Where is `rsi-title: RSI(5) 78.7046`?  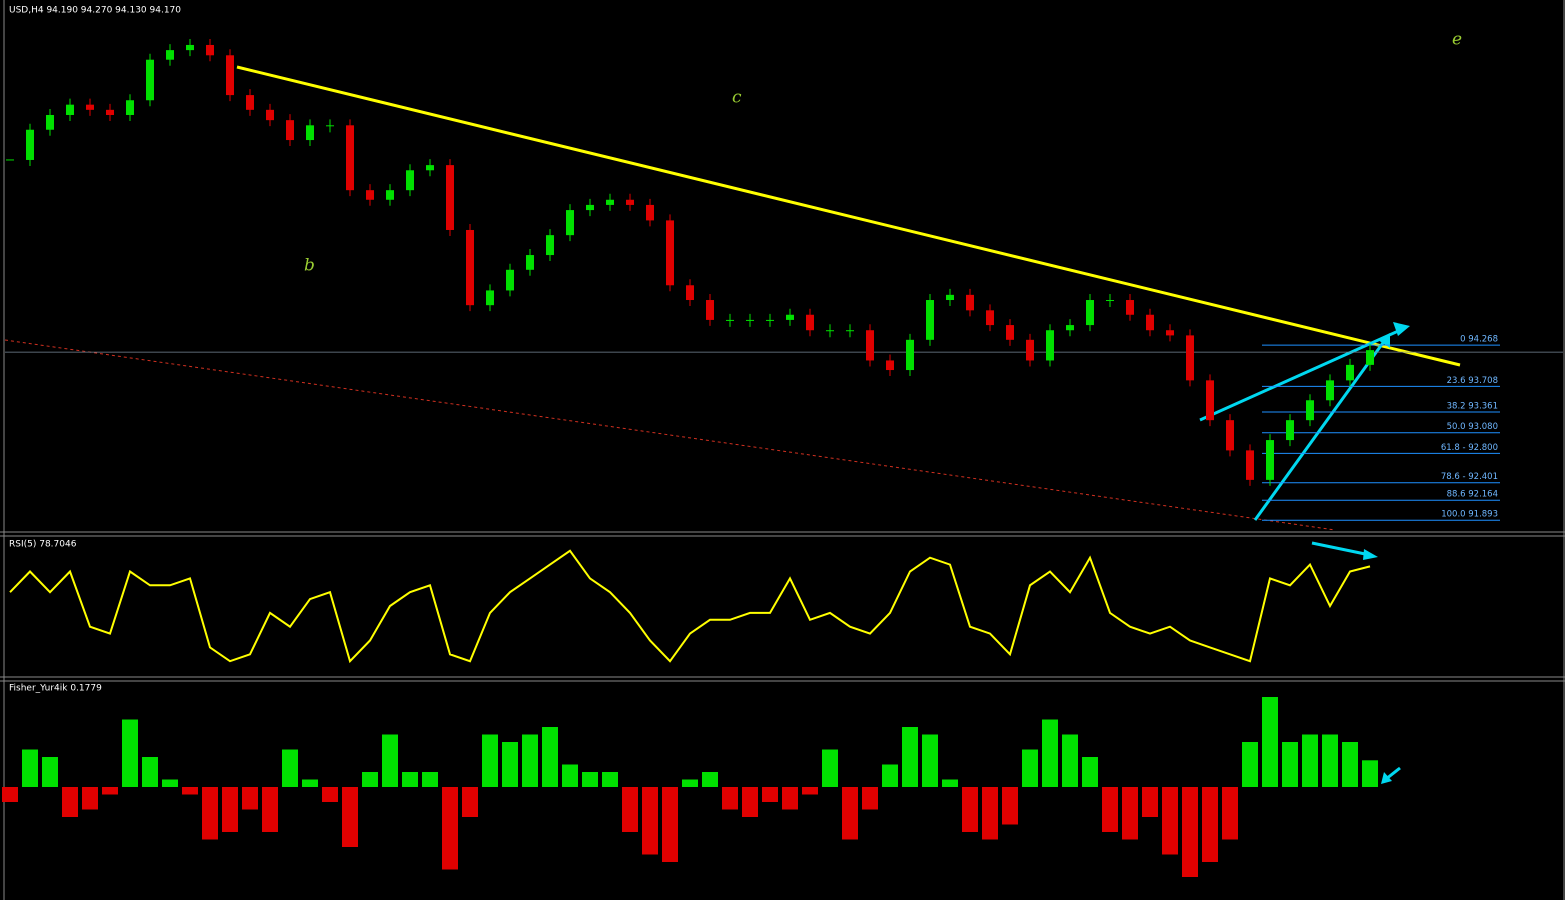 rsi-title: RSI(5) 78.7046 is located at coordinates (43, 545).